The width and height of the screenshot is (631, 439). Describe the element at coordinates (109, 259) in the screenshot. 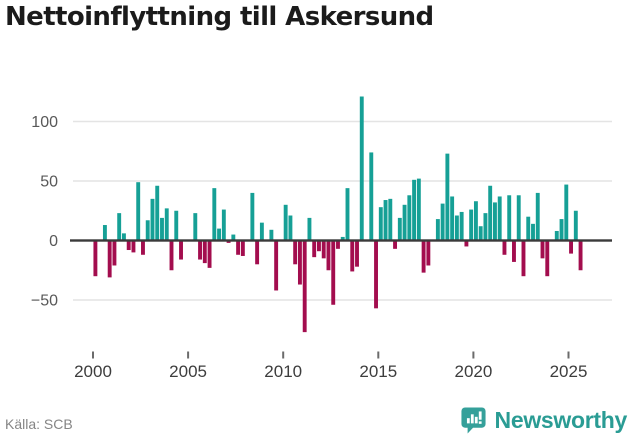

I see `bar-2000Q4` at that location.